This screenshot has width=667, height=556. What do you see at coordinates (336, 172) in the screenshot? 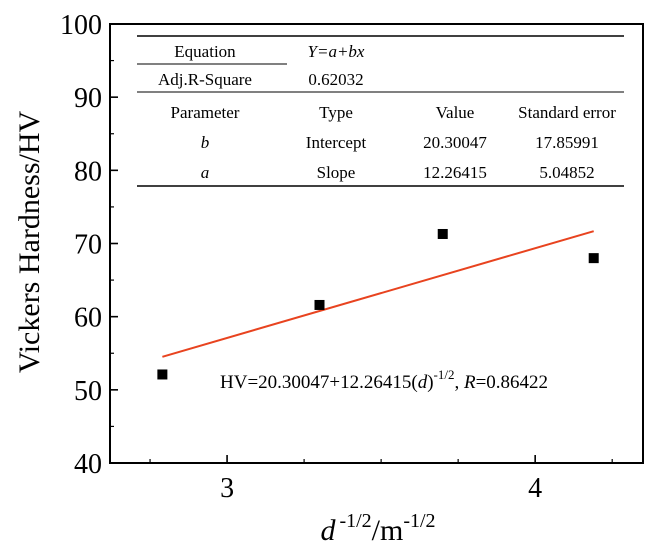
I see `table-cell: Slope` at bounding box center [336, 172].